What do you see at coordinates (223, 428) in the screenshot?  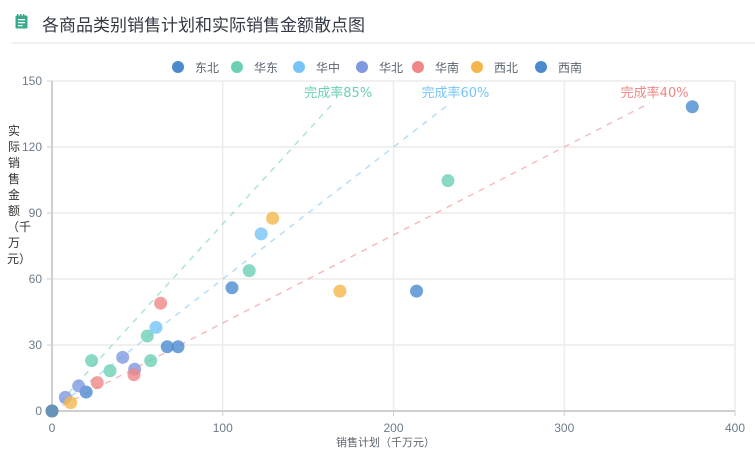 I see `x-tick-label: 100` at bounding box center [223, 428].